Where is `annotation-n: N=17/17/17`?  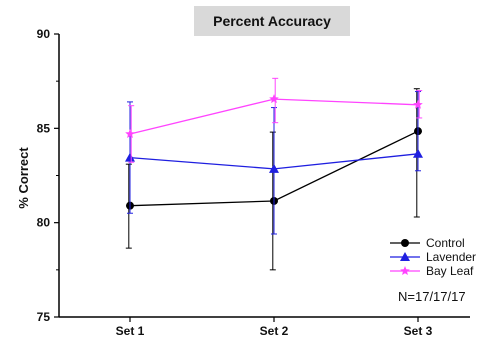 annotation-n: N=17/17/17 is located at coordinates (432, 296).